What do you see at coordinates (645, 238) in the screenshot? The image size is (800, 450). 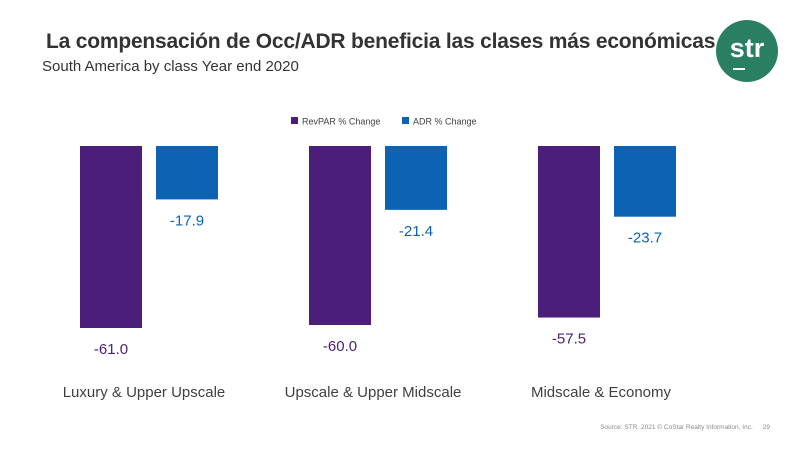 I see `adr-label-3: -23.7` at bounding box center [645, 238].